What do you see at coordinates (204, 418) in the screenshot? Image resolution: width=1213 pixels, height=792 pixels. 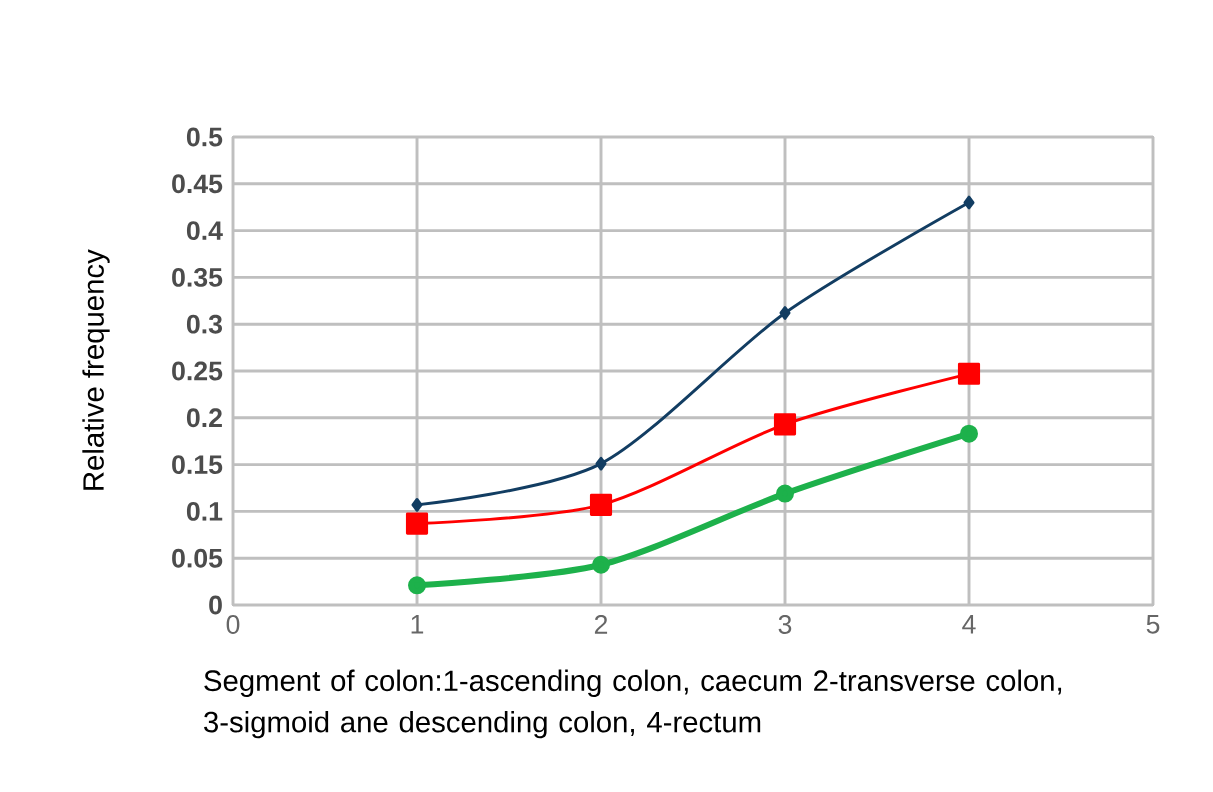 I see `y-tick-label: 0.2` at bounding box center [204, 418].